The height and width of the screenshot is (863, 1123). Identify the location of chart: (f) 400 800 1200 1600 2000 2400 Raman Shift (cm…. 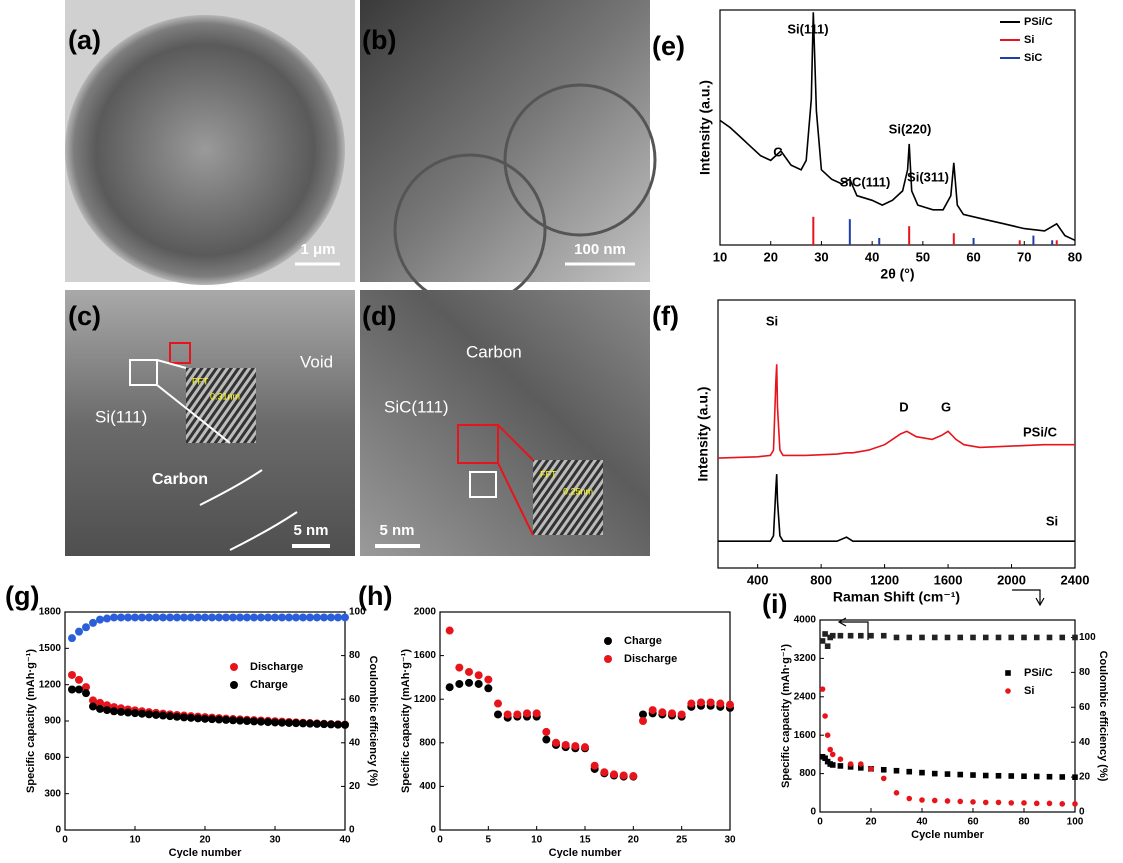
(871, 452).